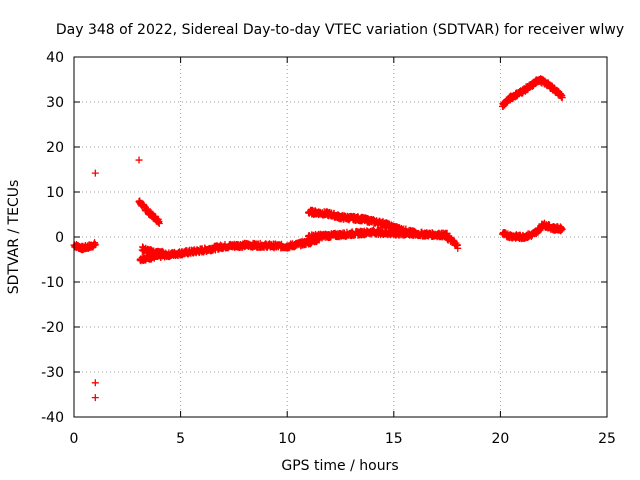  I want to click on y-tick-labels: -40 -30 -20 -10 0 10 20 30 40, so click(52, 238).